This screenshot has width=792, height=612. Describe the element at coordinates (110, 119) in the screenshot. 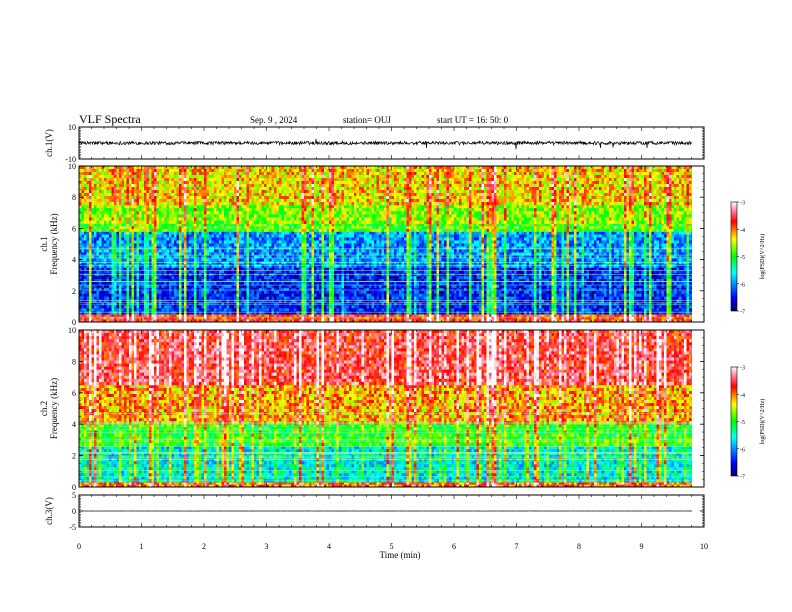

I see `figure-title: VLF Spectra` at that location.